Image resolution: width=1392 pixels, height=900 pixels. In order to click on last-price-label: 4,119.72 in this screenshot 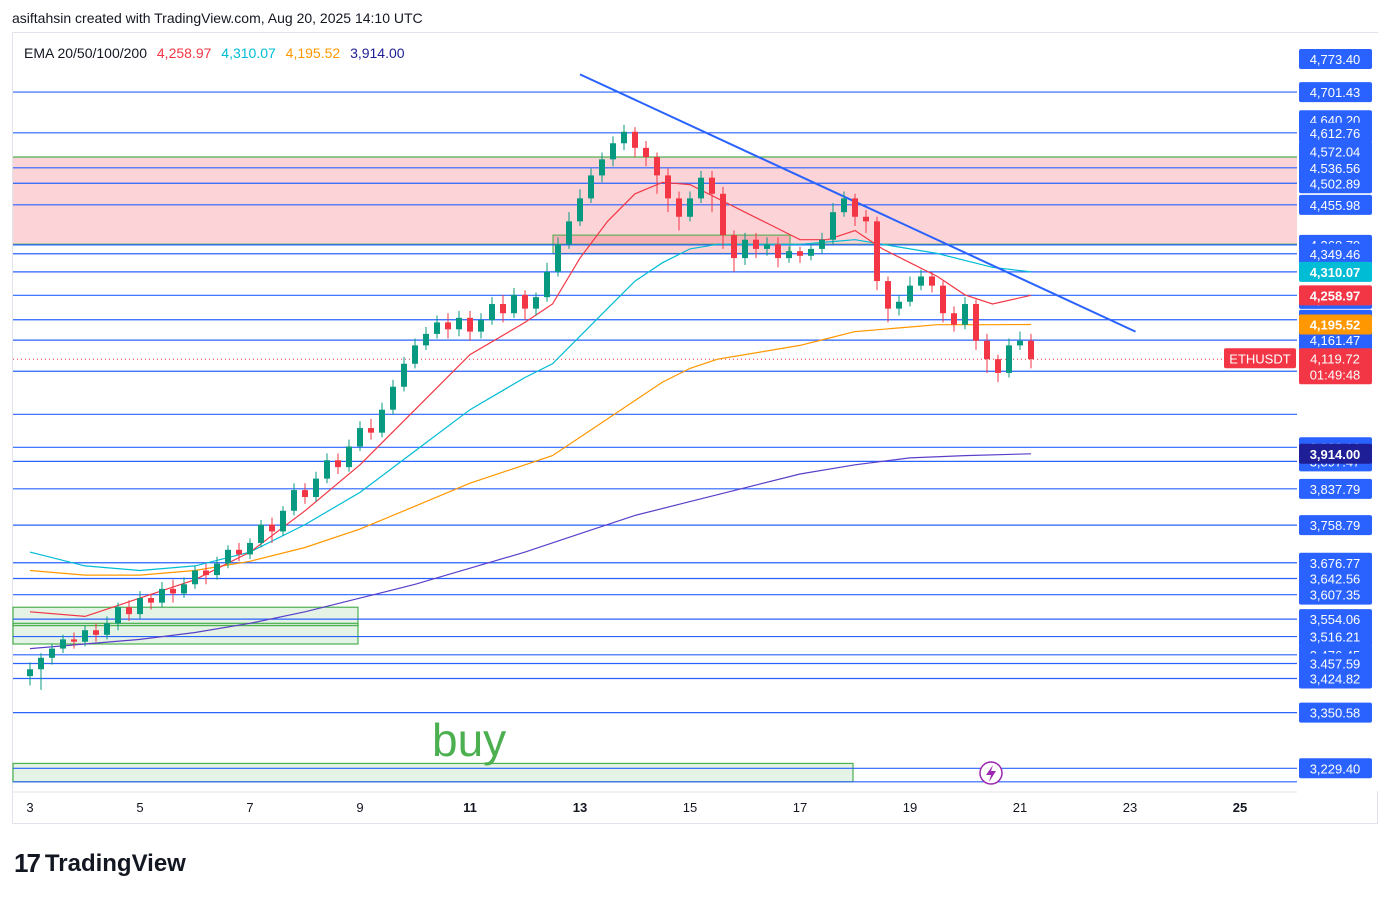, I will do `click(1335, 358)`.